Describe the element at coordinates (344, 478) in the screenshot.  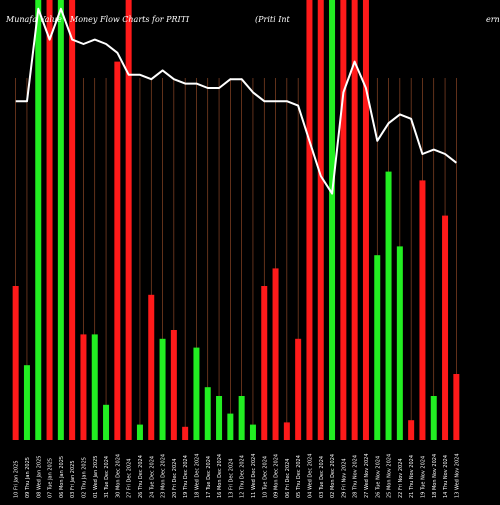
I see `x-tick-label: 29 Fri Nov 2024` at that location.